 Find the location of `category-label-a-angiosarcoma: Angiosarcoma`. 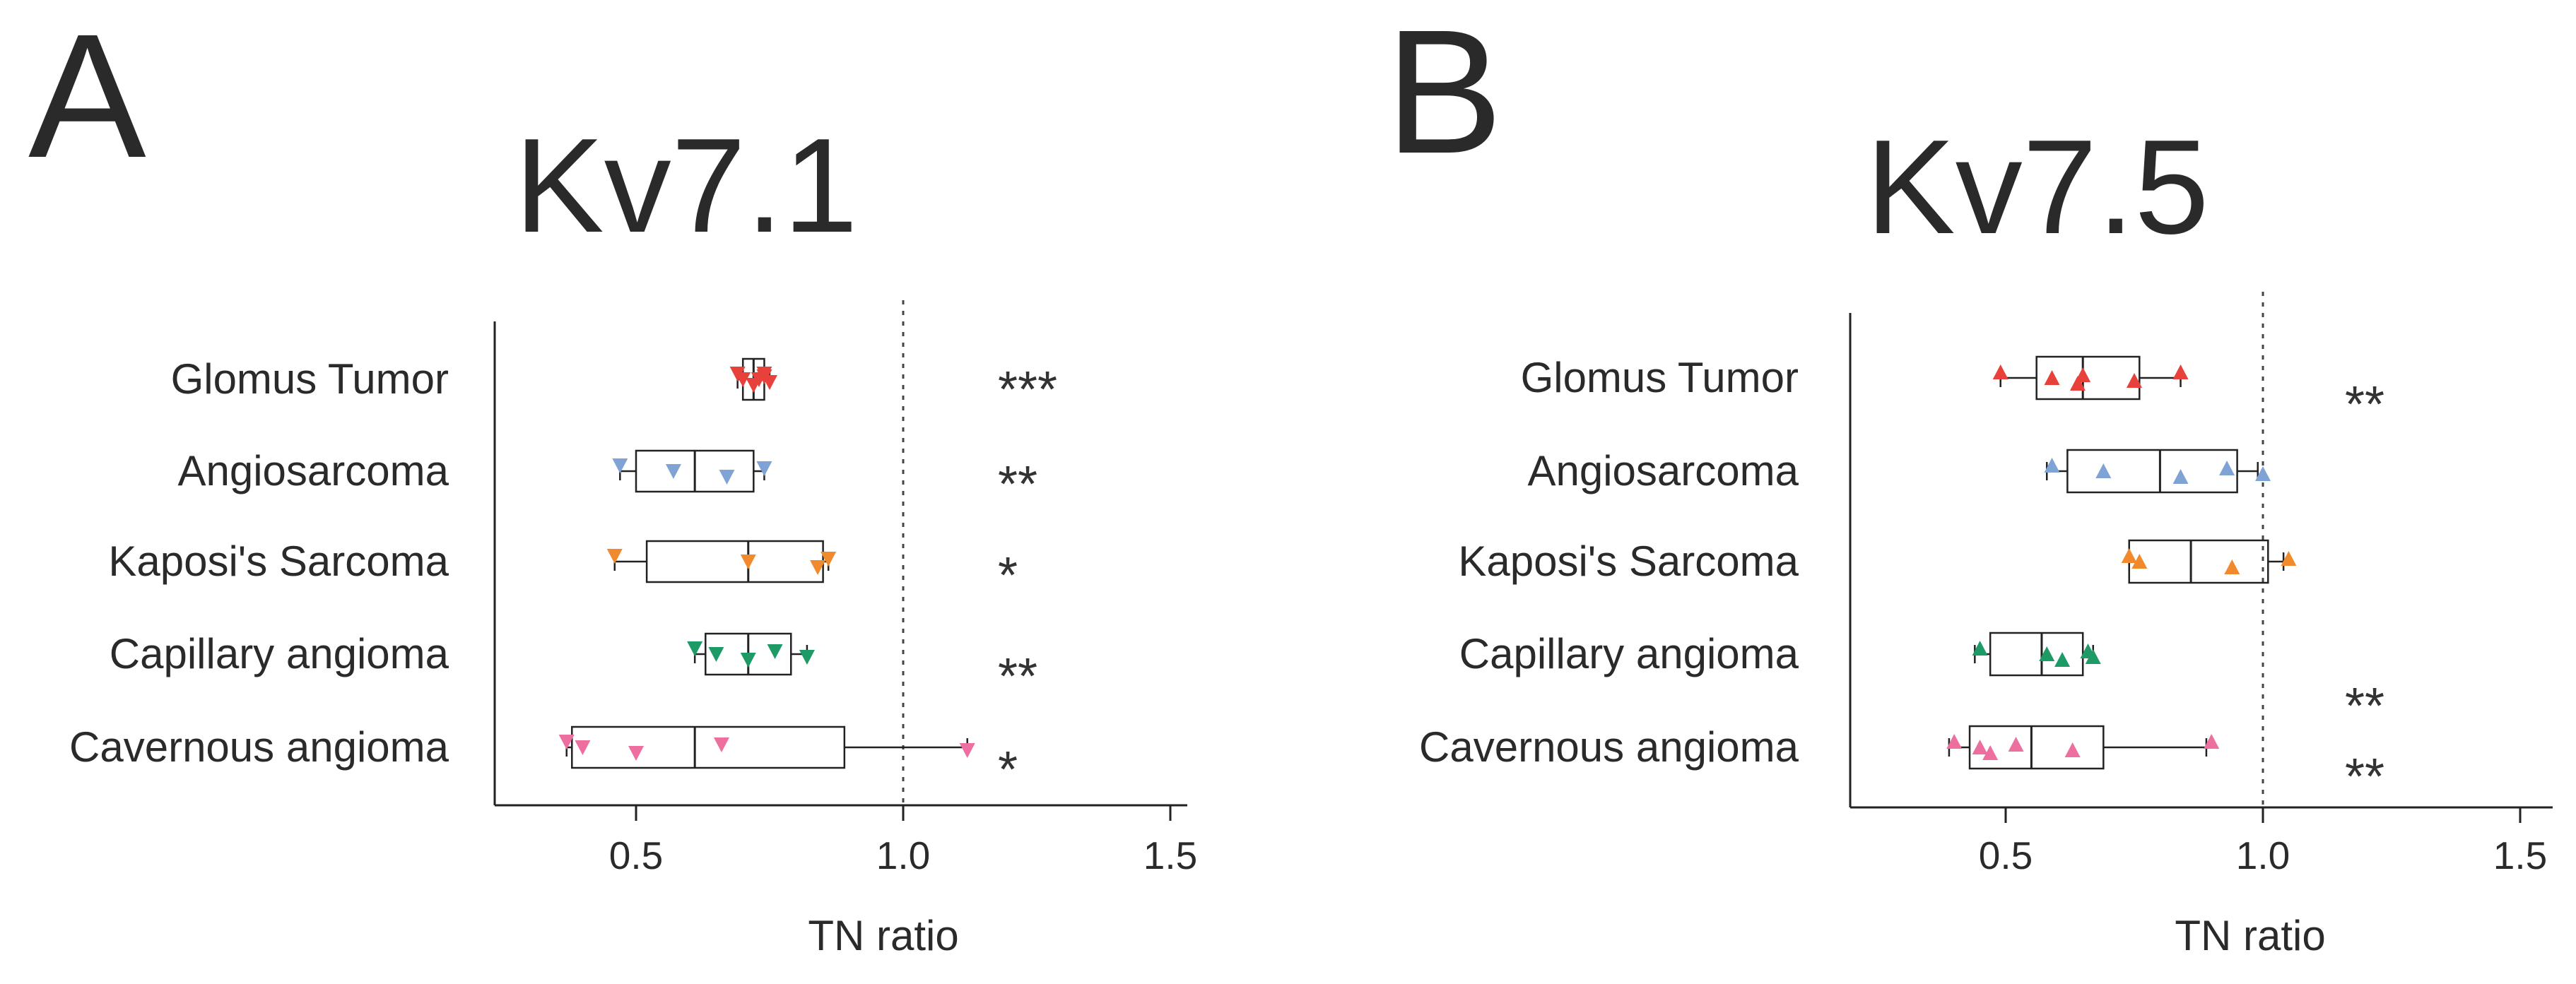

category-label-a-angiosarcoma: Angiosarcoma is located at coordinates (313, 470).